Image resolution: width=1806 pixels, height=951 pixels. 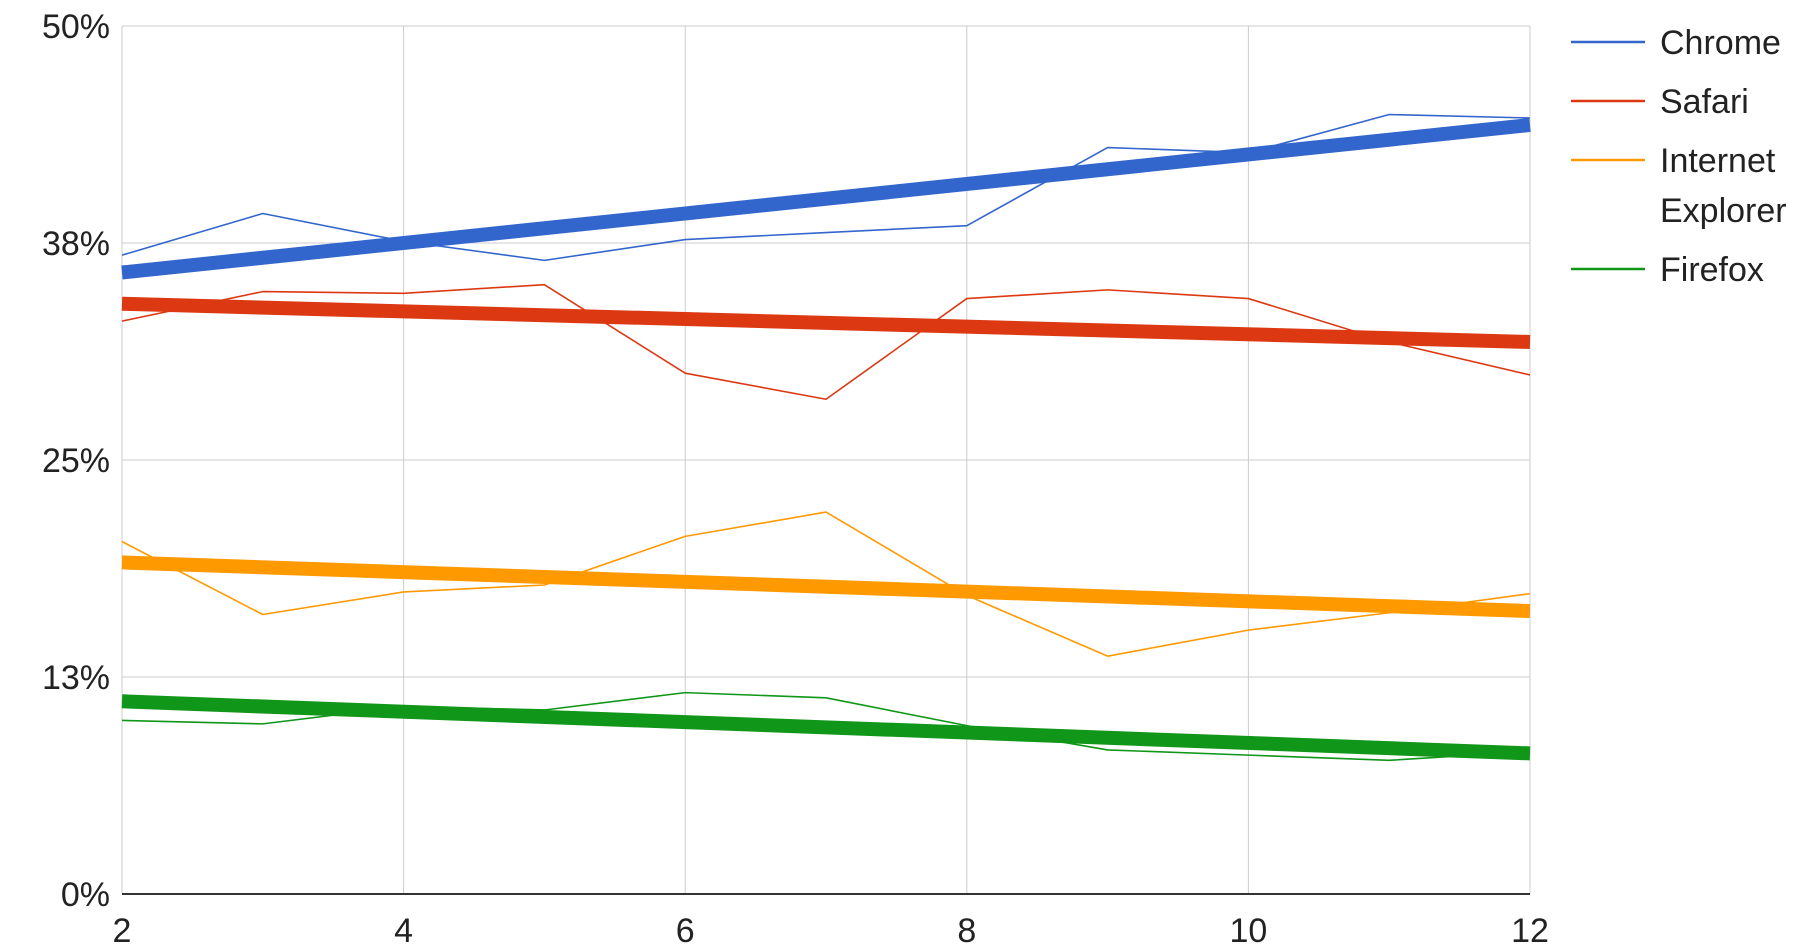 What do you see at coordinates (826, 587) in the screenshot?
I see `trendline-internet-explorer` at bounding box center [826, 587].